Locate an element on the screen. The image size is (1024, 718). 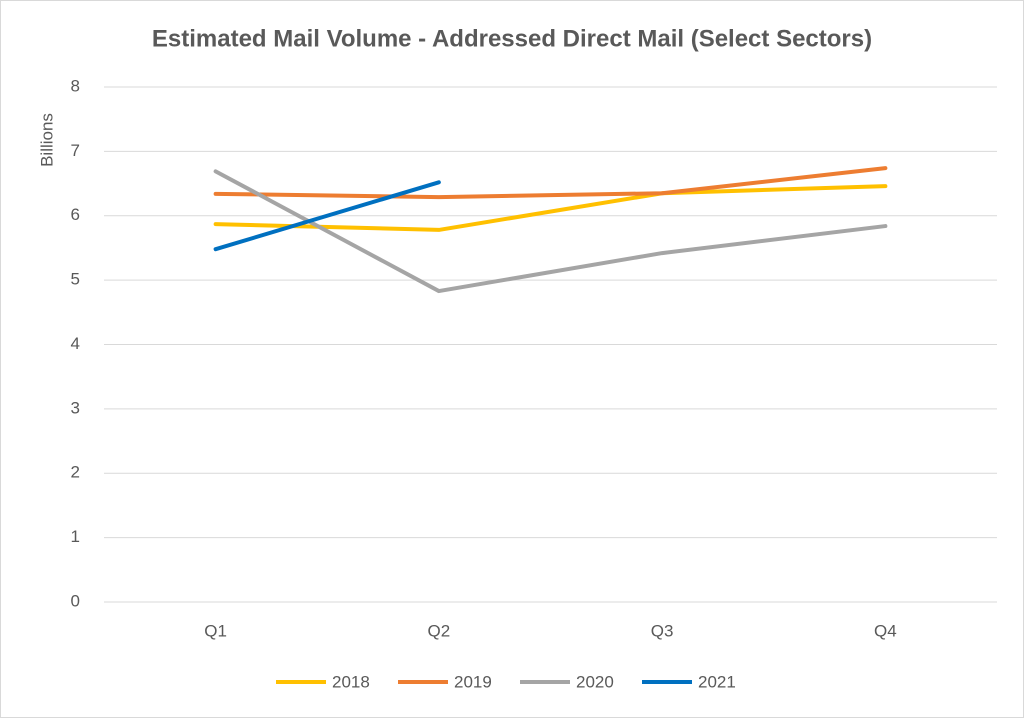
y-tick-label: 0 is located at coordinates (75, 600).